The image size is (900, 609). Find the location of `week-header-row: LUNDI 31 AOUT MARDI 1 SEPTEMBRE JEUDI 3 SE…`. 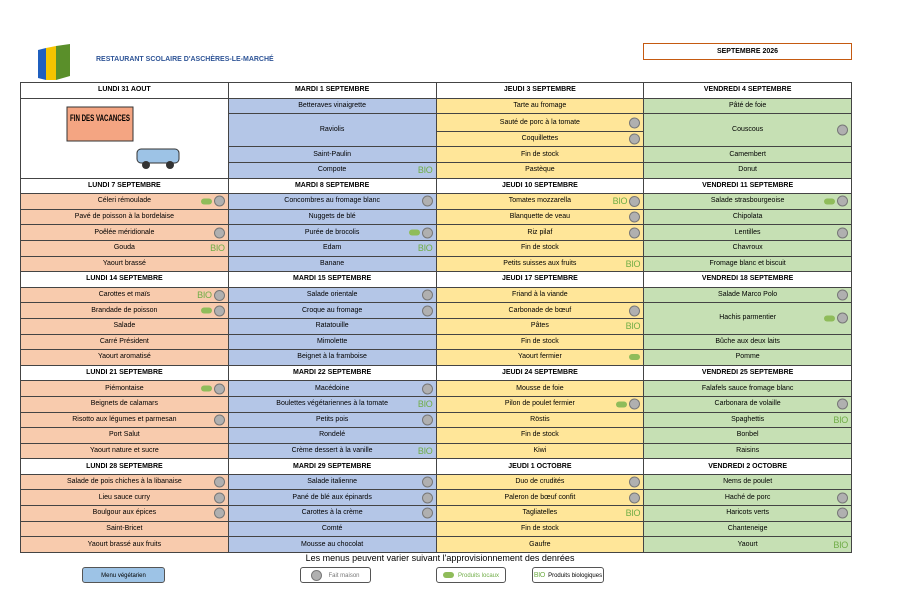

week-header-row: LUNDI 31 AOUT MARDI 1 SEPTEMBRE JEUDI 3 SE… is located at coordinates (436, 90).